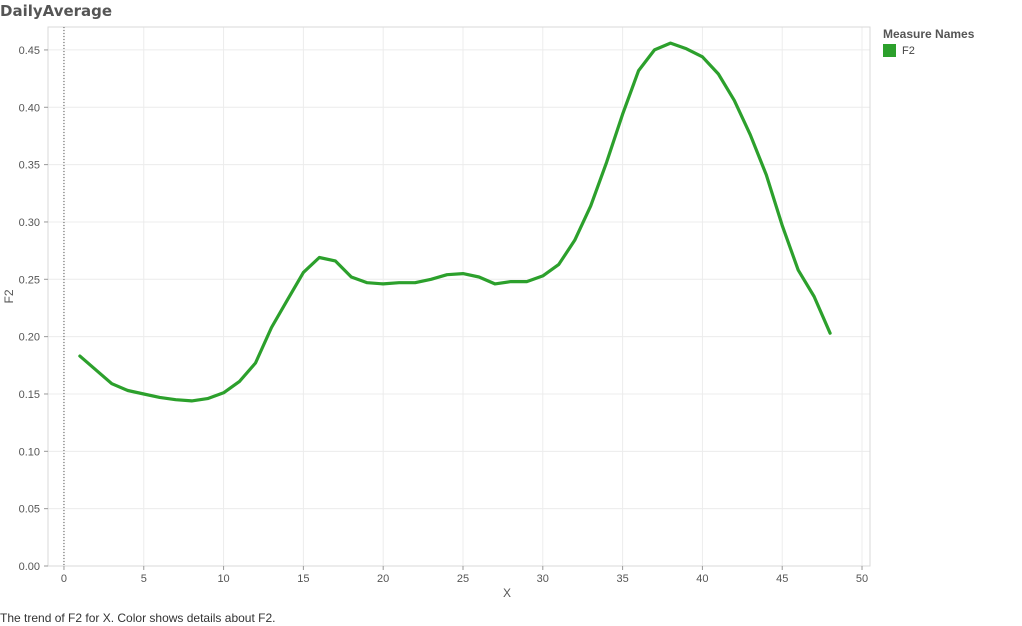  I want to click on chart-title: DailyAverage, so click(56, 11).